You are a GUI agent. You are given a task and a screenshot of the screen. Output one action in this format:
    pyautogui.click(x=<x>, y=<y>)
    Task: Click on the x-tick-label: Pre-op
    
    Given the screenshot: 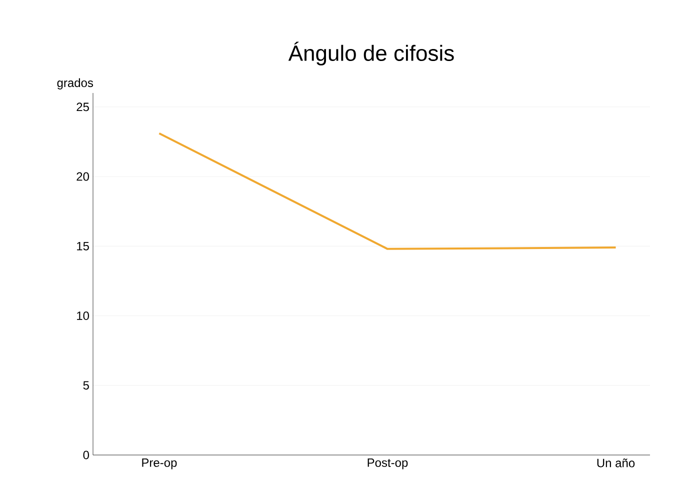 What is the action you would take?
    pyautogui.click(x=159, y=464)
    